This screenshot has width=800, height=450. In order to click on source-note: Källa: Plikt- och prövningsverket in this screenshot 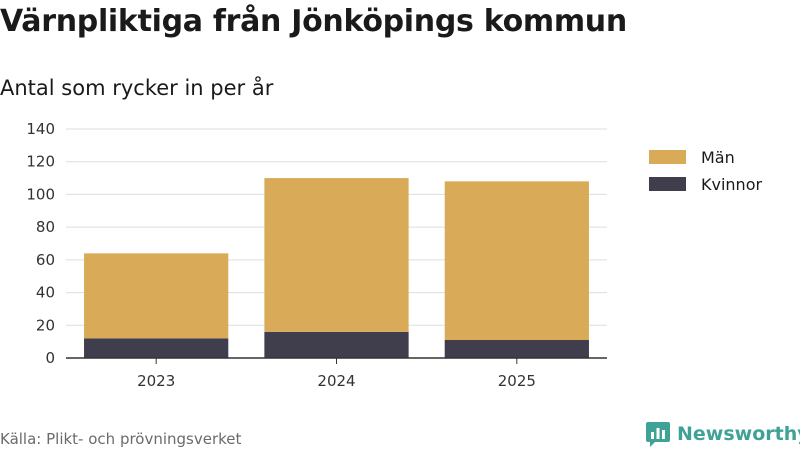, I will do `click(121, 439)`.